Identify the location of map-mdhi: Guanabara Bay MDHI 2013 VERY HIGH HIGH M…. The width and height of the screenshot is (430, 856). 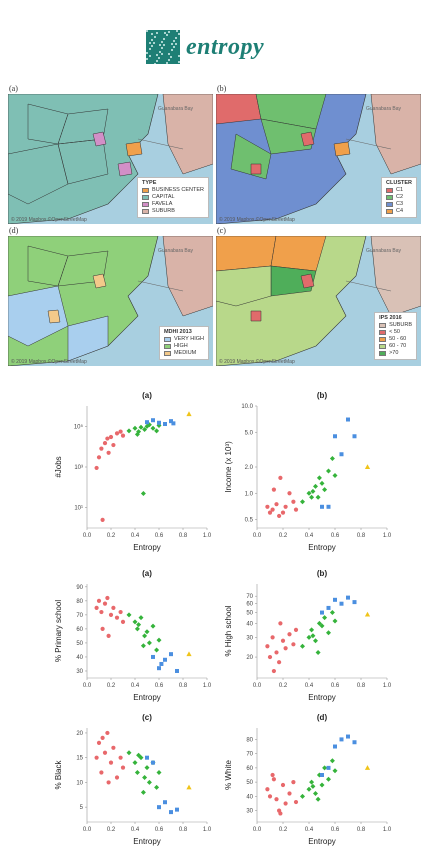
(110, 301).